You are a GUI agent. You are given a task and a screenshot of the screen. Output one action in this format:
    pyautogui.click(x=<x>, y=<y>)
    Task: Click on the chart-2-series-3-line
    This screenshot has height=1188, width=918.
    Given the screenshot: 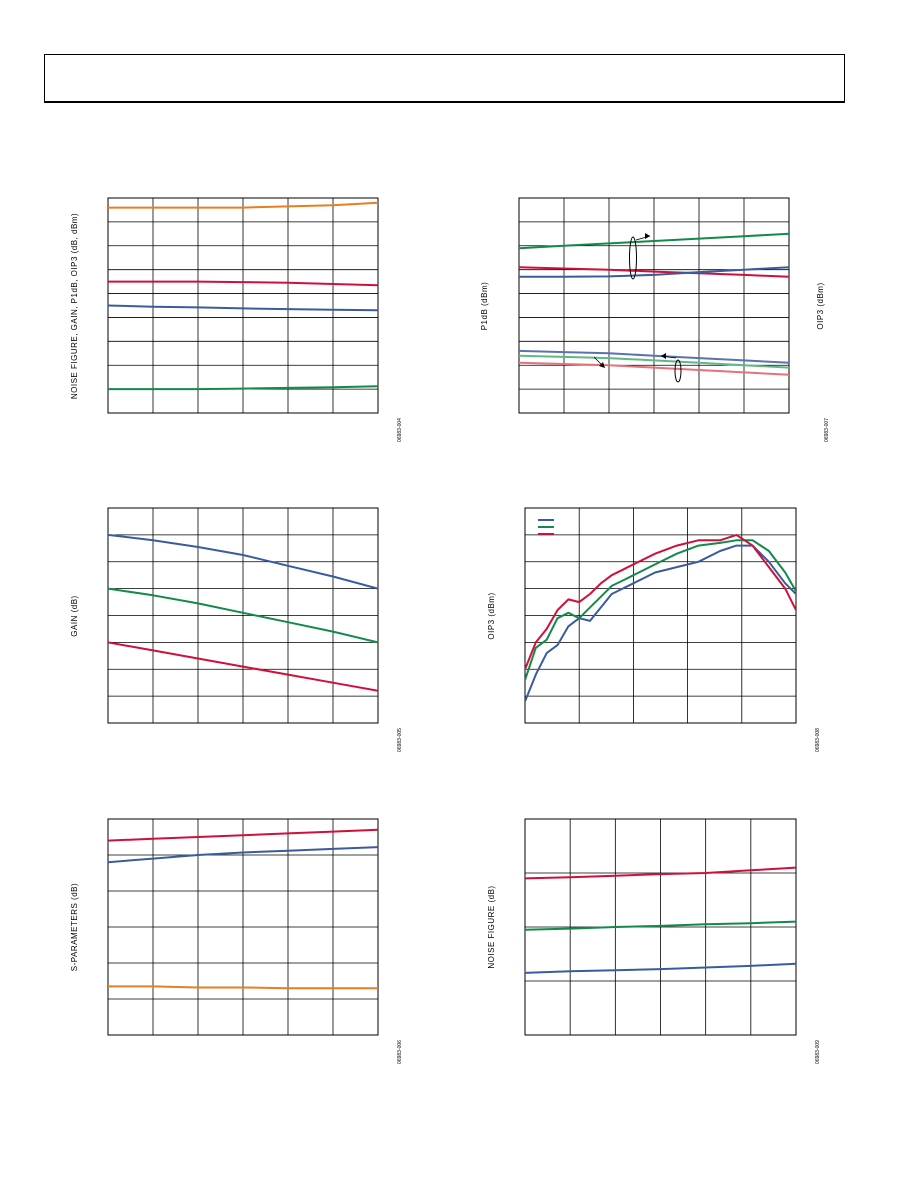 What is the action you would take?
    pyautogui.click(x=654, y=272)
    